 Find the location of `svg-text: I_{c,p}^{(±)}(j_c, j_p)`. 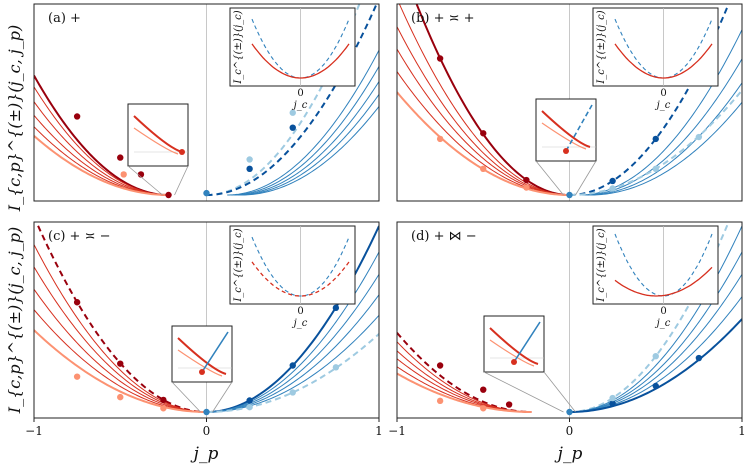

svg-text: I_{c,p}^{(±)}(j_c, j_p) is located at coordinates (14, 320).